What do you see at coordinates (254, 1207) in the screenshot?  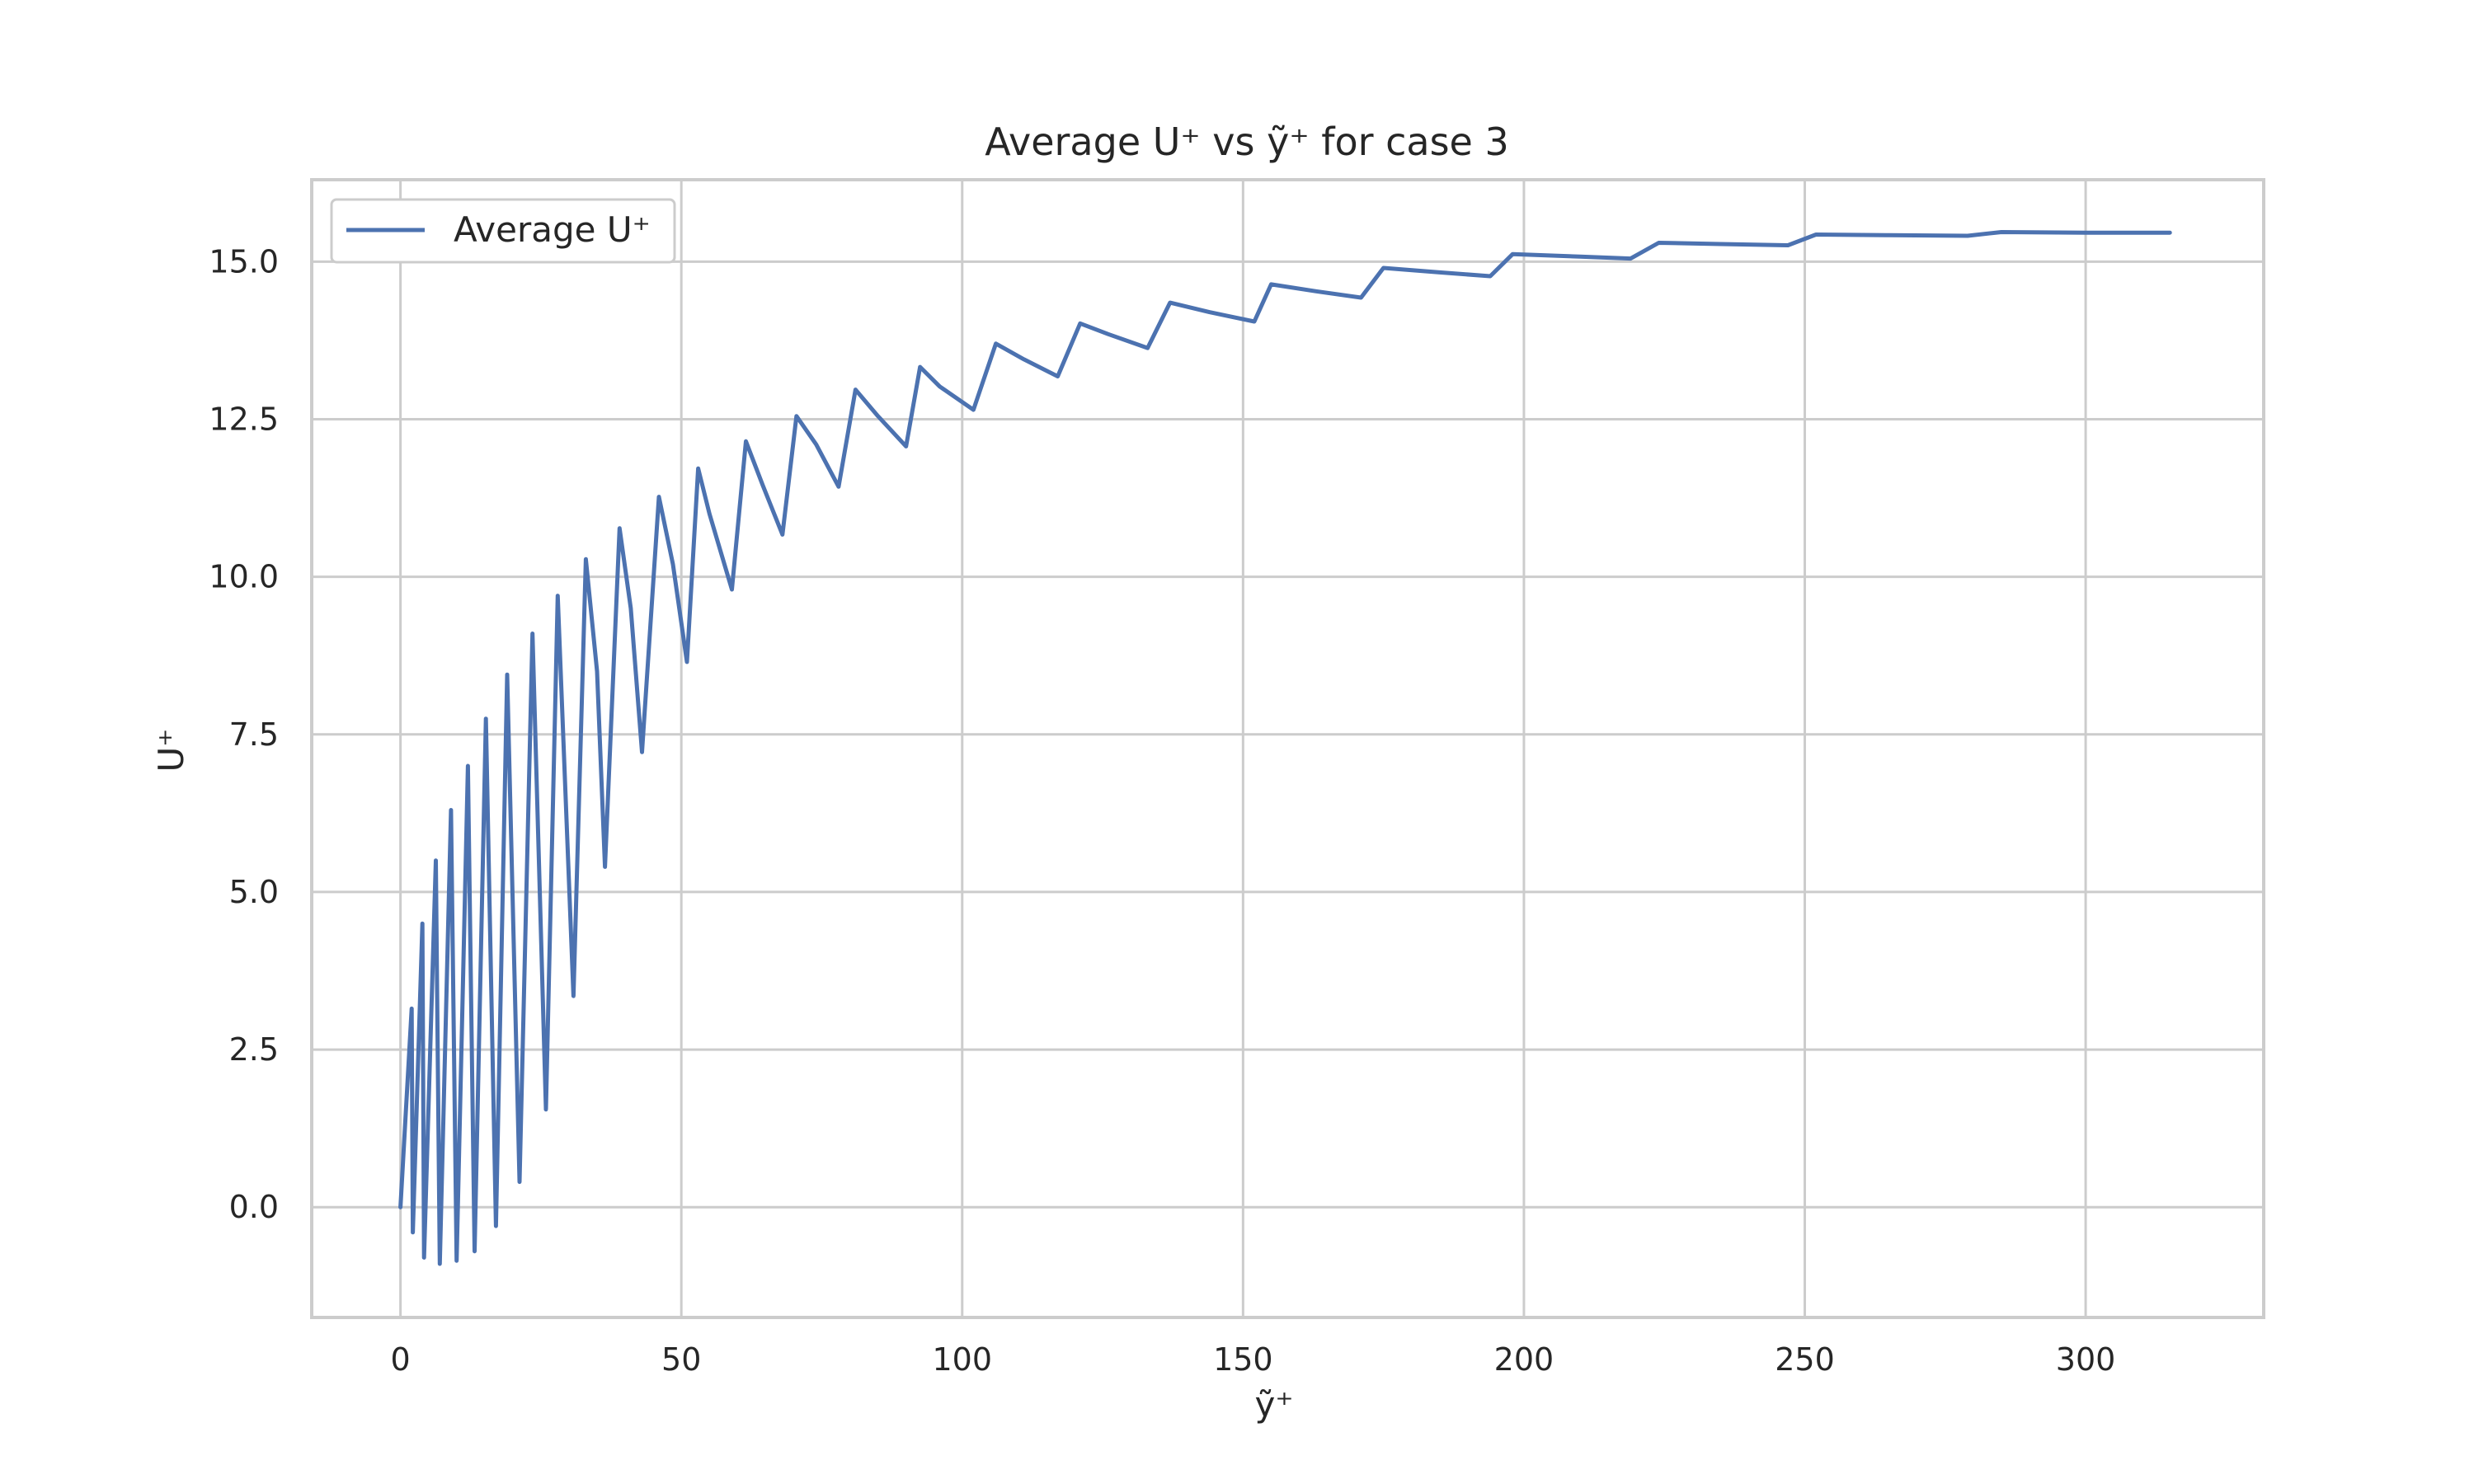 I see `y-tick-label: 0.0` at bounding box center [254, 1207].